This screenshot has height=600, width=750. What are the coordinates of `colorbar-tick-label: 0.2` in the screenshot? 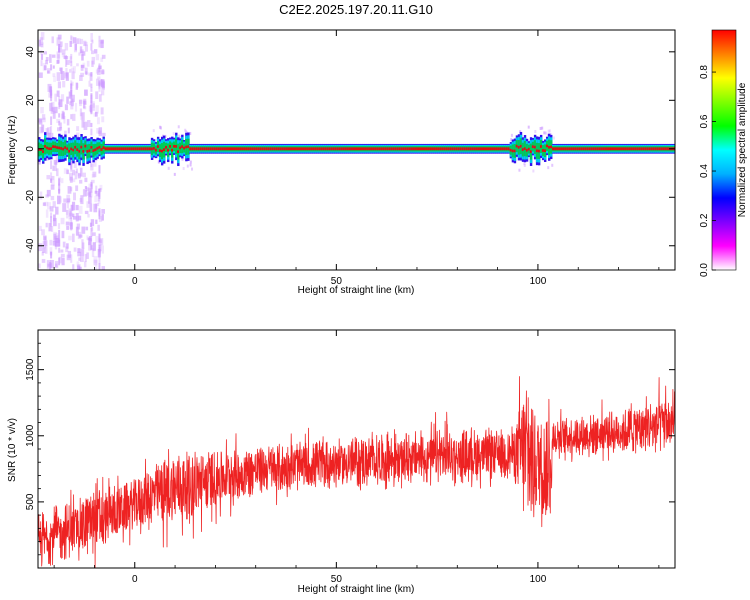 It's located at (704, 220).